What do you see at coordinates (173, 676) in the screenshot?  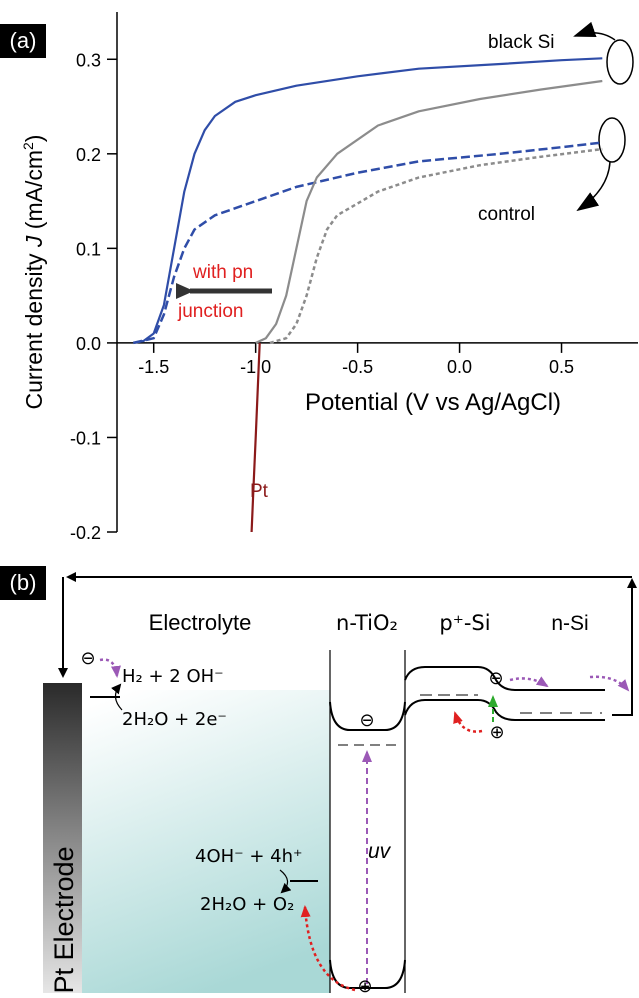 I see `reaction-text: H₂ + 2 OH⁻` at bounding box center [173, 676].